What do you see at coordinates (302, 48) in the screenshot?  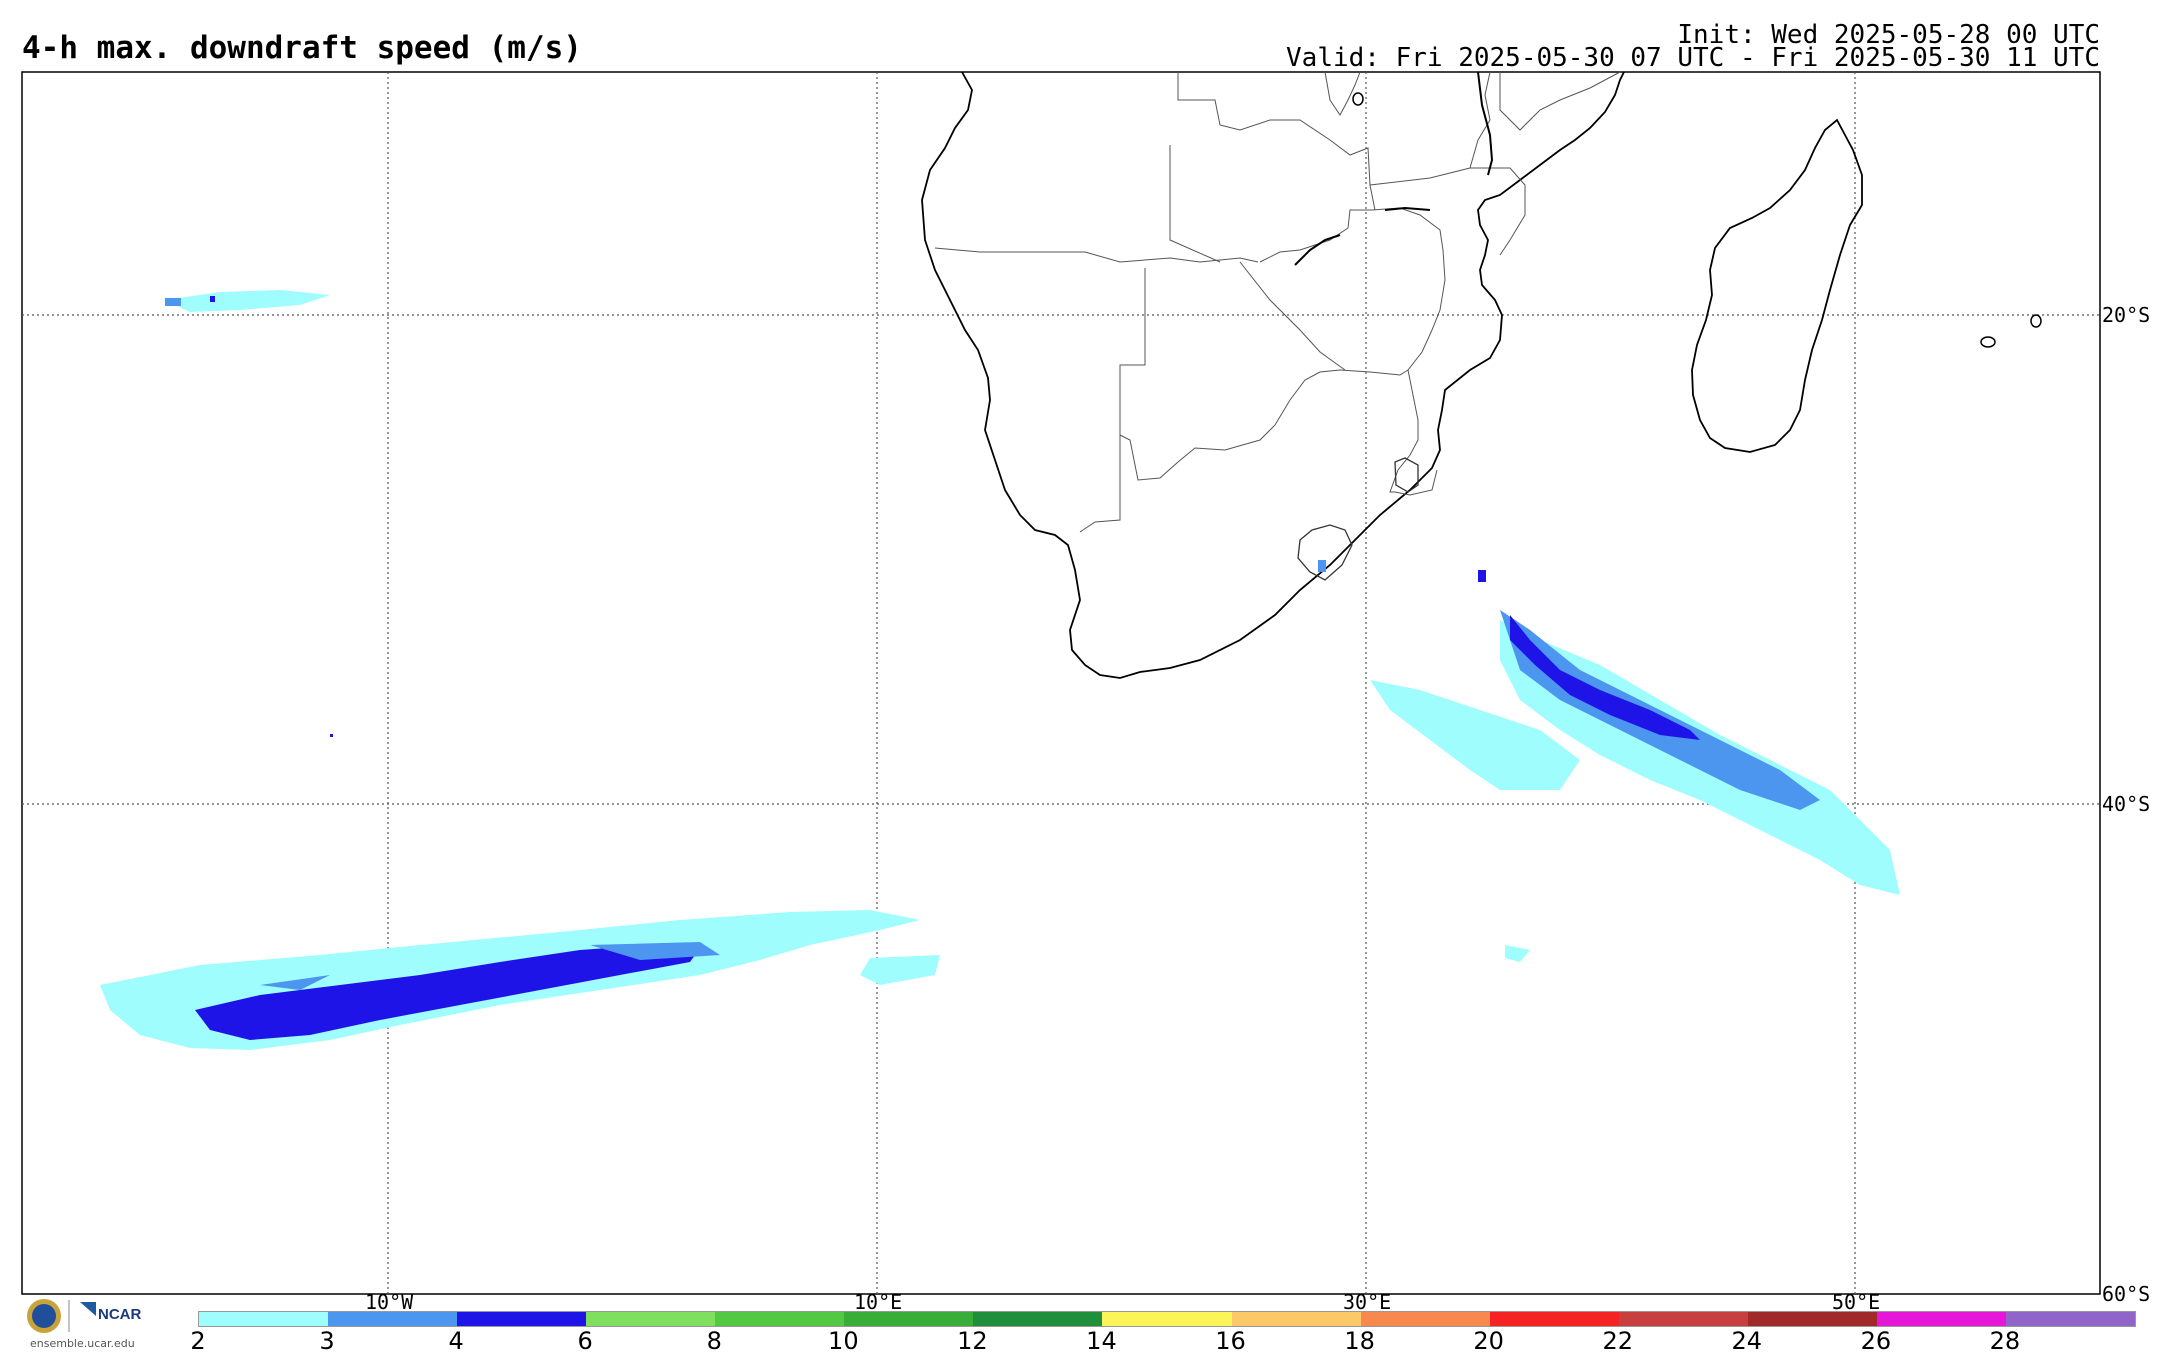 I see `chart-title: 4-h max. downdraft speed (m/s)` at bounding box center [302, 48].